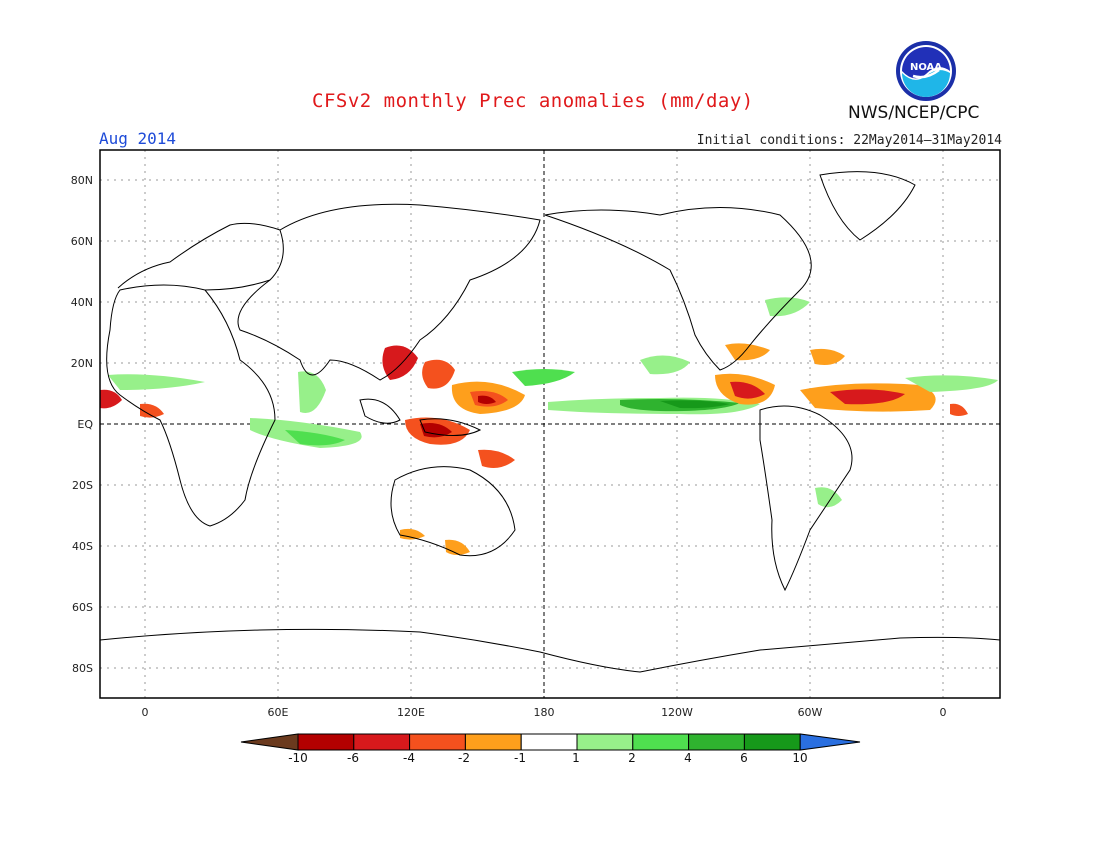  What do you see at coordinates (464, 758) in the screenshot?
I see `colorbar-label: -2` at bounding box center [464, 758].